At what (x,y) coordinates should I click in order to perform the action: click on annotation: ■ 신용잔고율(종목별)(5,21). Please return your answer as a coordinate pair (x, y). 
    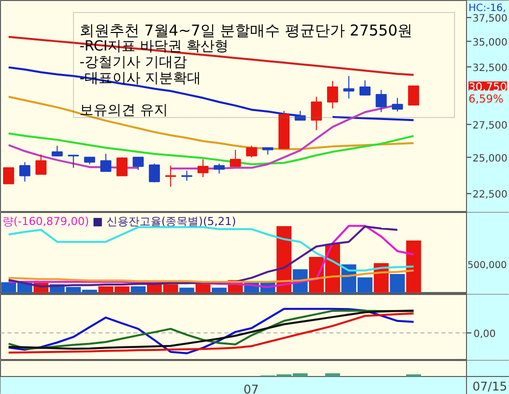
    Looking at the image, I should click on (164, 221).